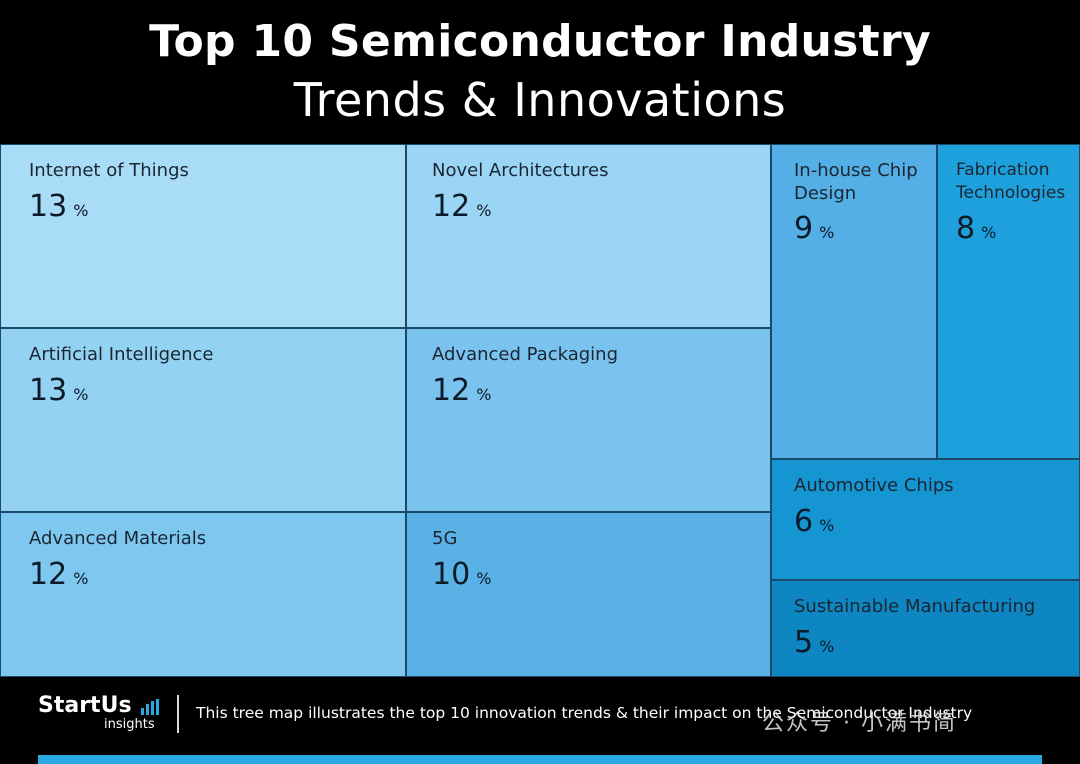 This screenshot has width=1080, height=764. What do you see at coordinates (588, 236) in the screenshot?
I see `treemap-tile-novel-architectures: Novel Architectures 12%` at bounding box center [588, 236].